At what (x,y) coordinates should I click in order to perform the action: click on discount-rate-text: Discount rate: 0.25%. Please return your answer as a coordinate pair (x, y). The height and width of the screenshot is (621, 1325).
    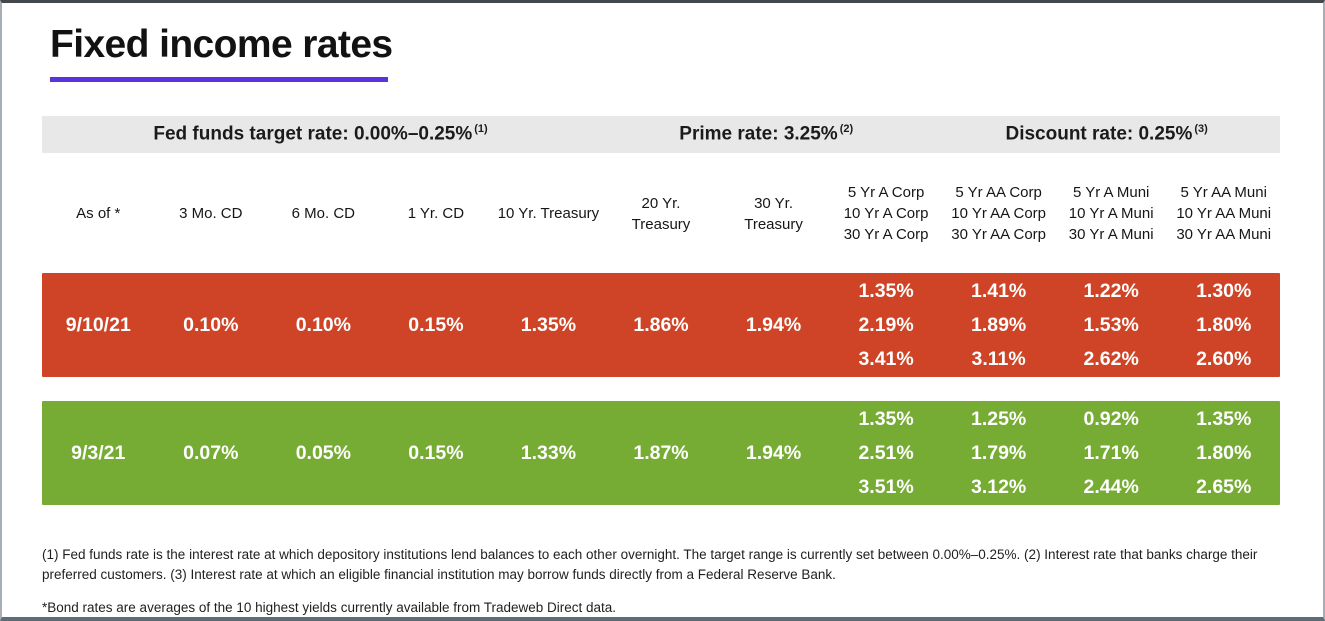
    Looking at the image, I should click on (1099, 134).